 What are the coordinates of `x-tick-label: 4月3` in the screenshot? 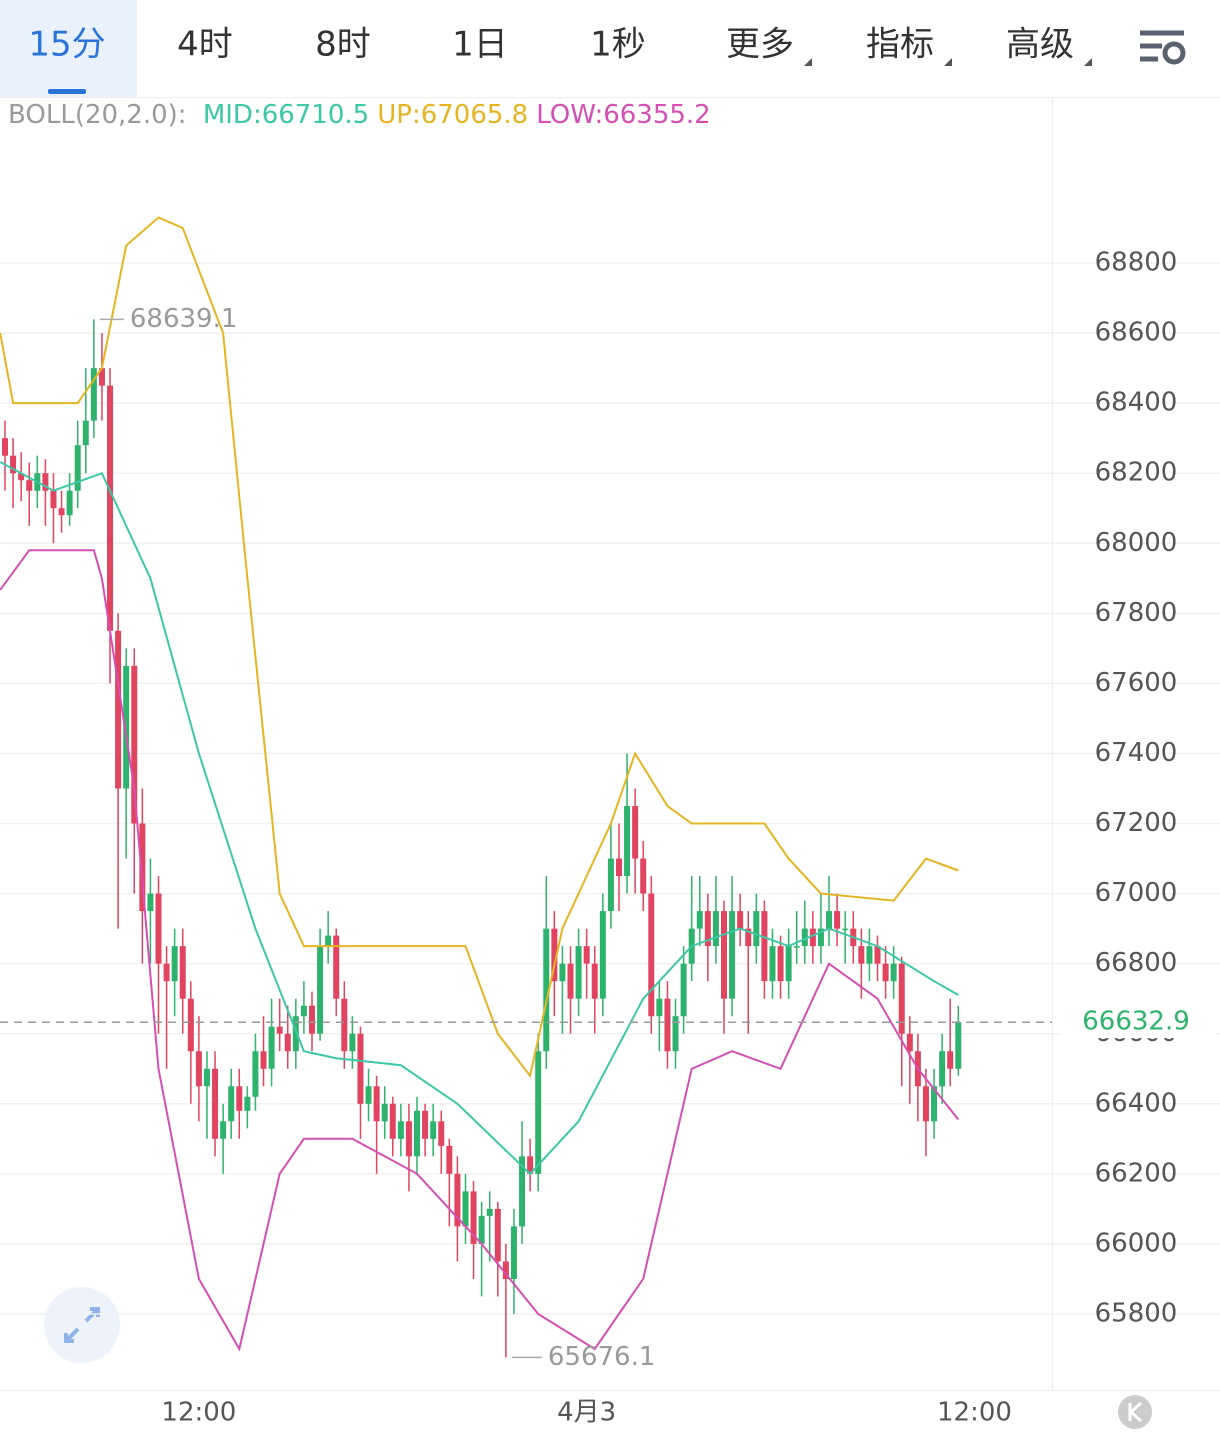 It's located at (586, 1413).